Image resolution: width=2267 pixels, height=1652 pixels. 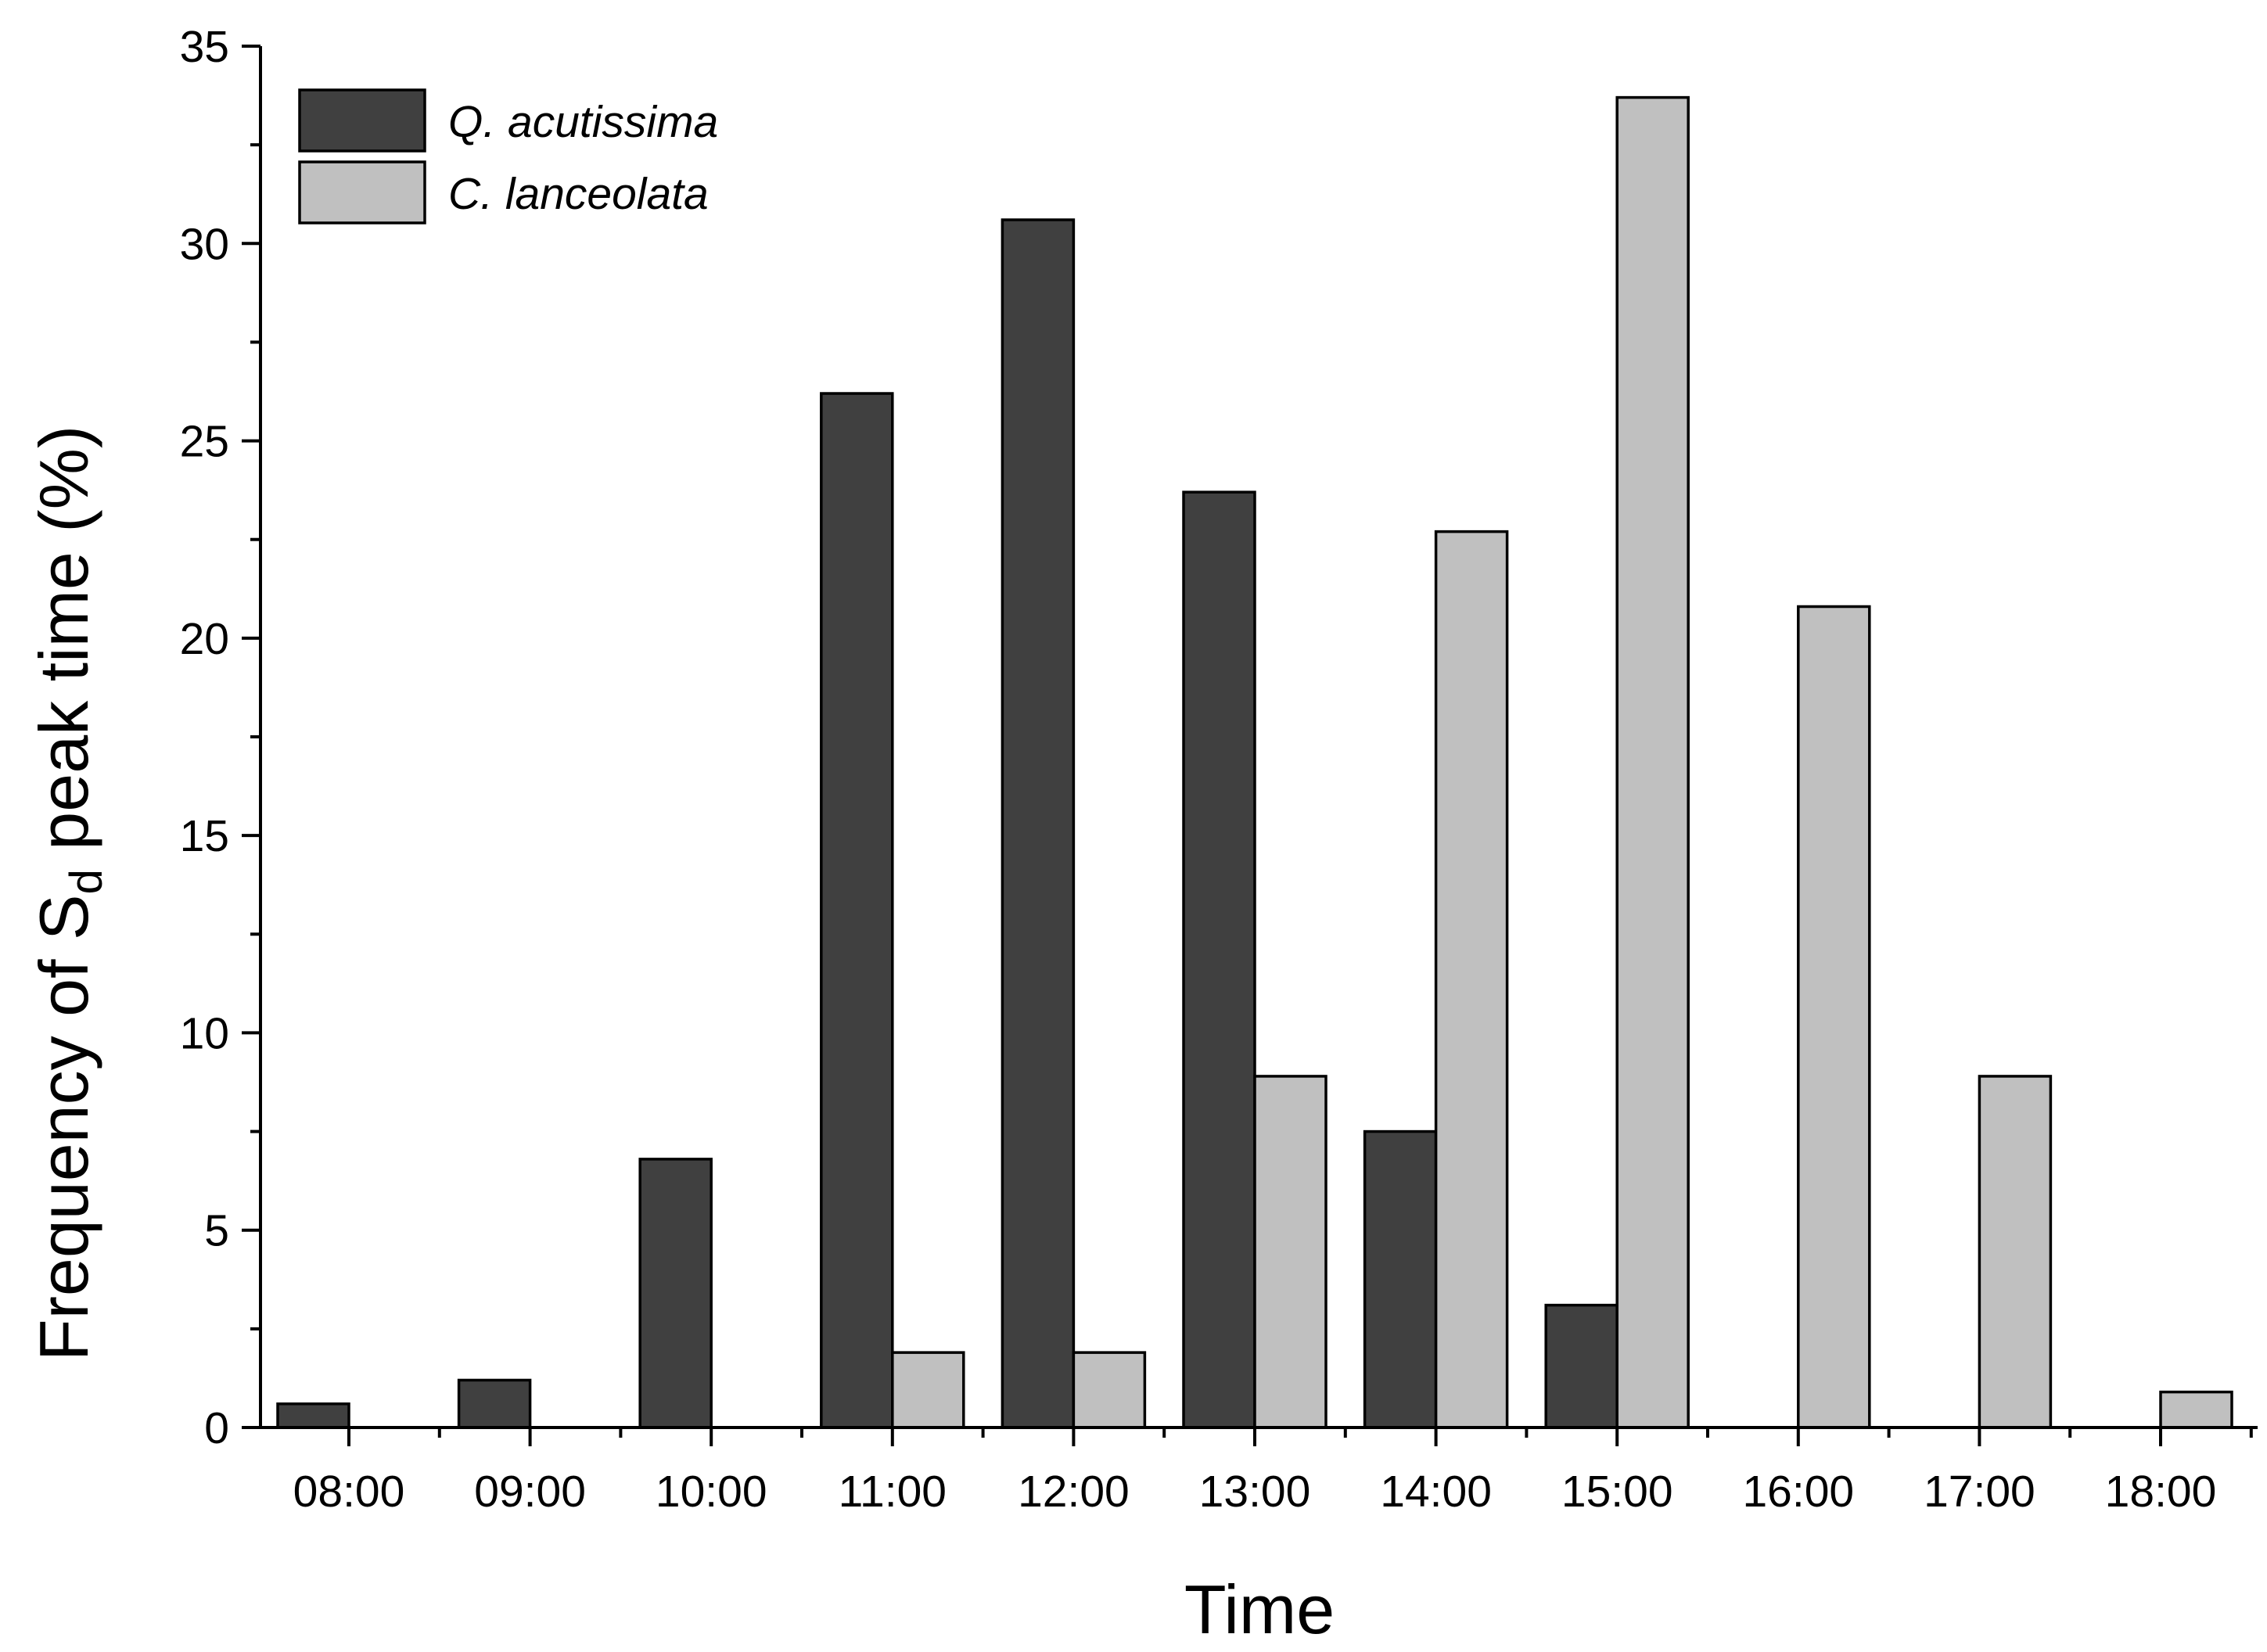 I want to click on bar-q-acutissima-14:00, so click(x=1400, y=1279).